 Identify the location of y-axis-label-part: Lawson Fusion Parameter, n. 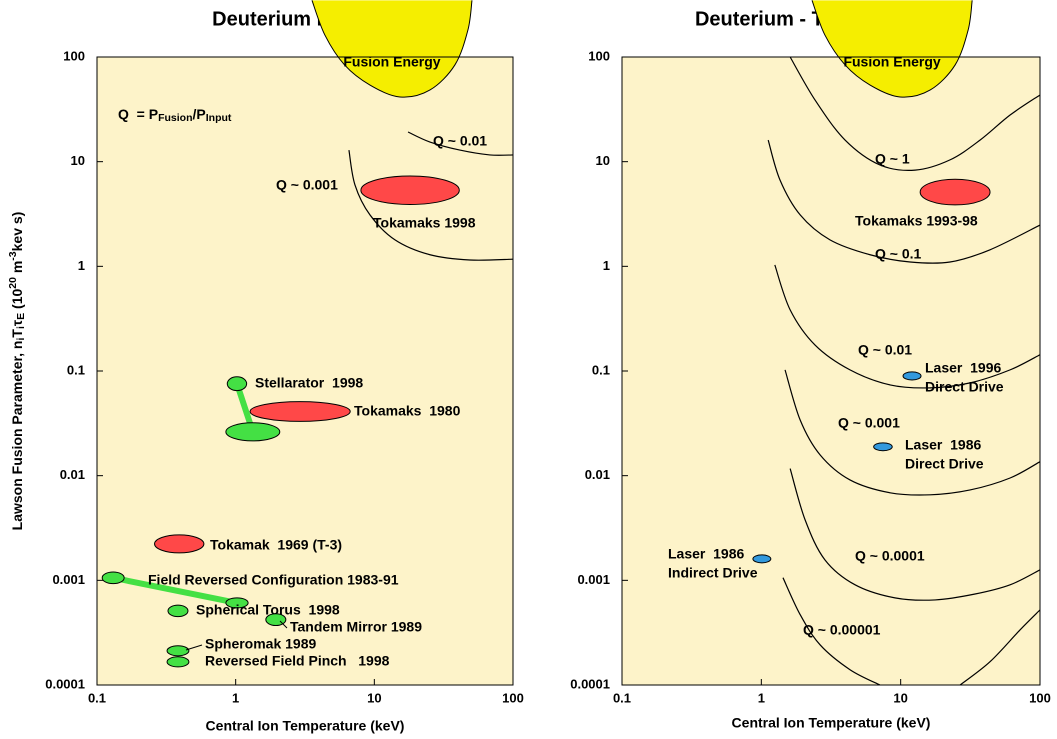
(17, 436).